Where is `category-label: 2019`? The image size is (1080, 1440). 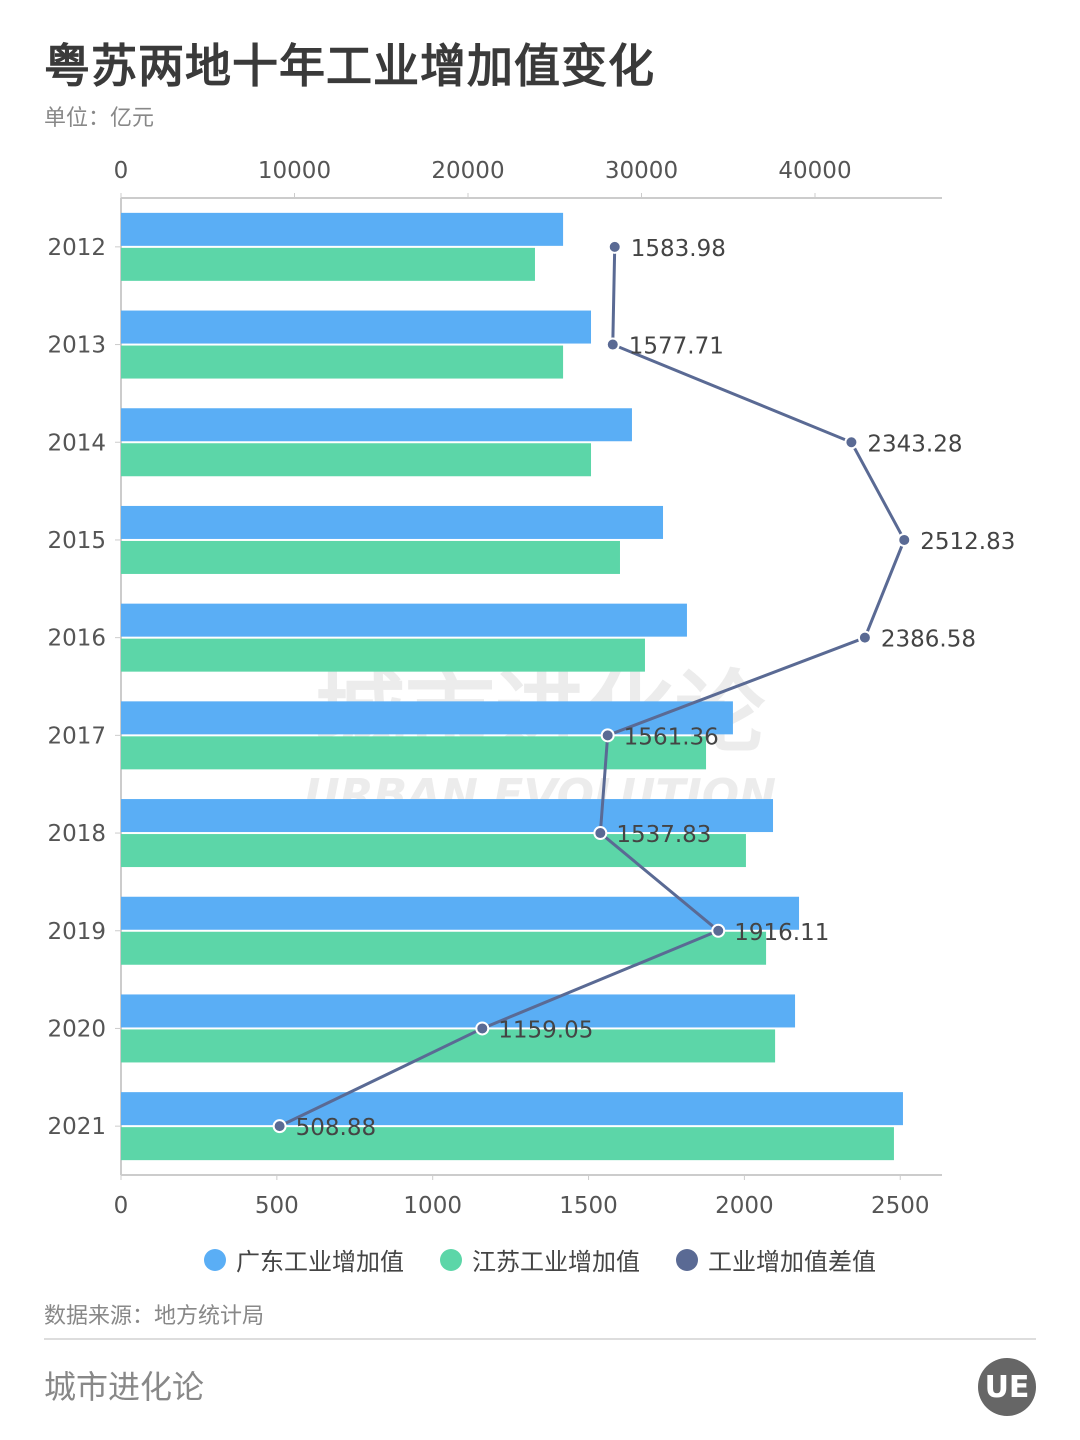 category-label: 2019 is located at coordinates (76, 932).